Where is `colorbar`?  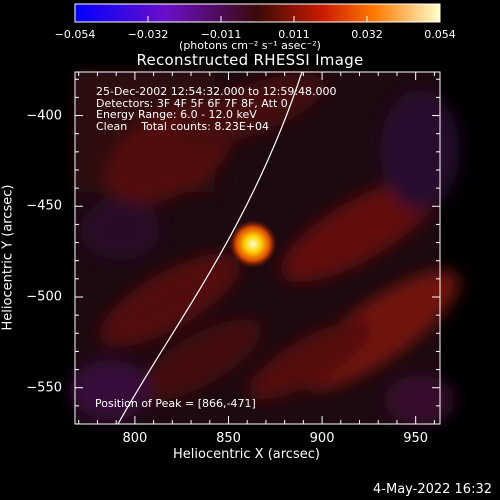 colorbar is located at coordinates (257, 13).